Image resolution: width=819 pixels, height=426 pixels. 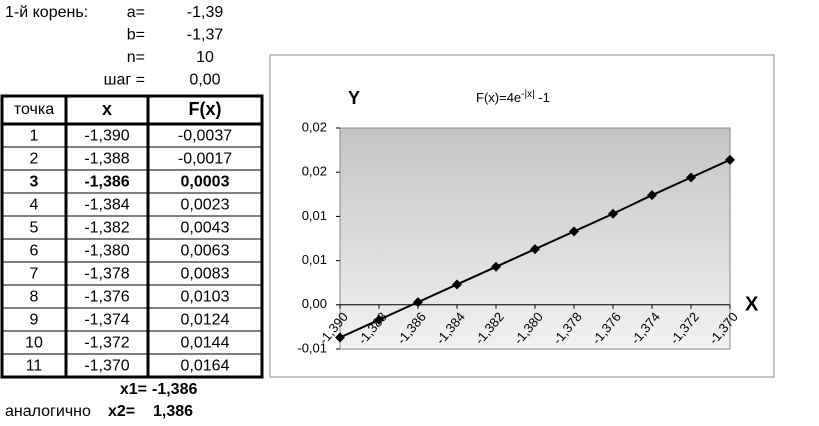 I want to click on x2-prefix: аналогично, so click(x=48, y=411).